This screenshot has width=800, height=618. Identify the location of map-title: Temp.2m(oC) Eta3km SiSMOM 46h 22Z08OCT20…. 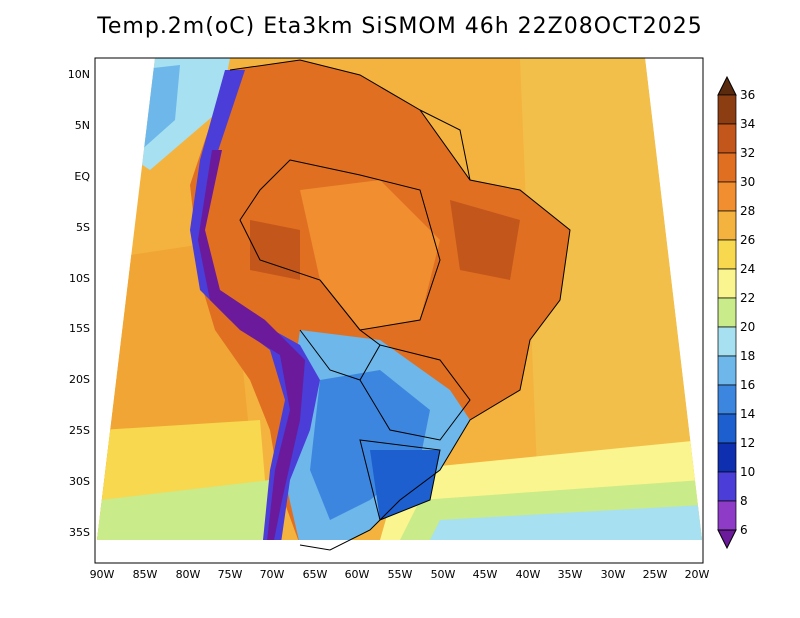
(400, 26).